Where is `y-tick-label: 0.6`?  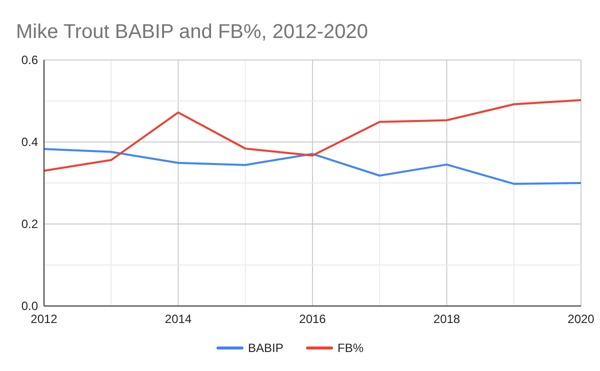 y-tick-label: 0.6 is located at coordinates (29, 60).